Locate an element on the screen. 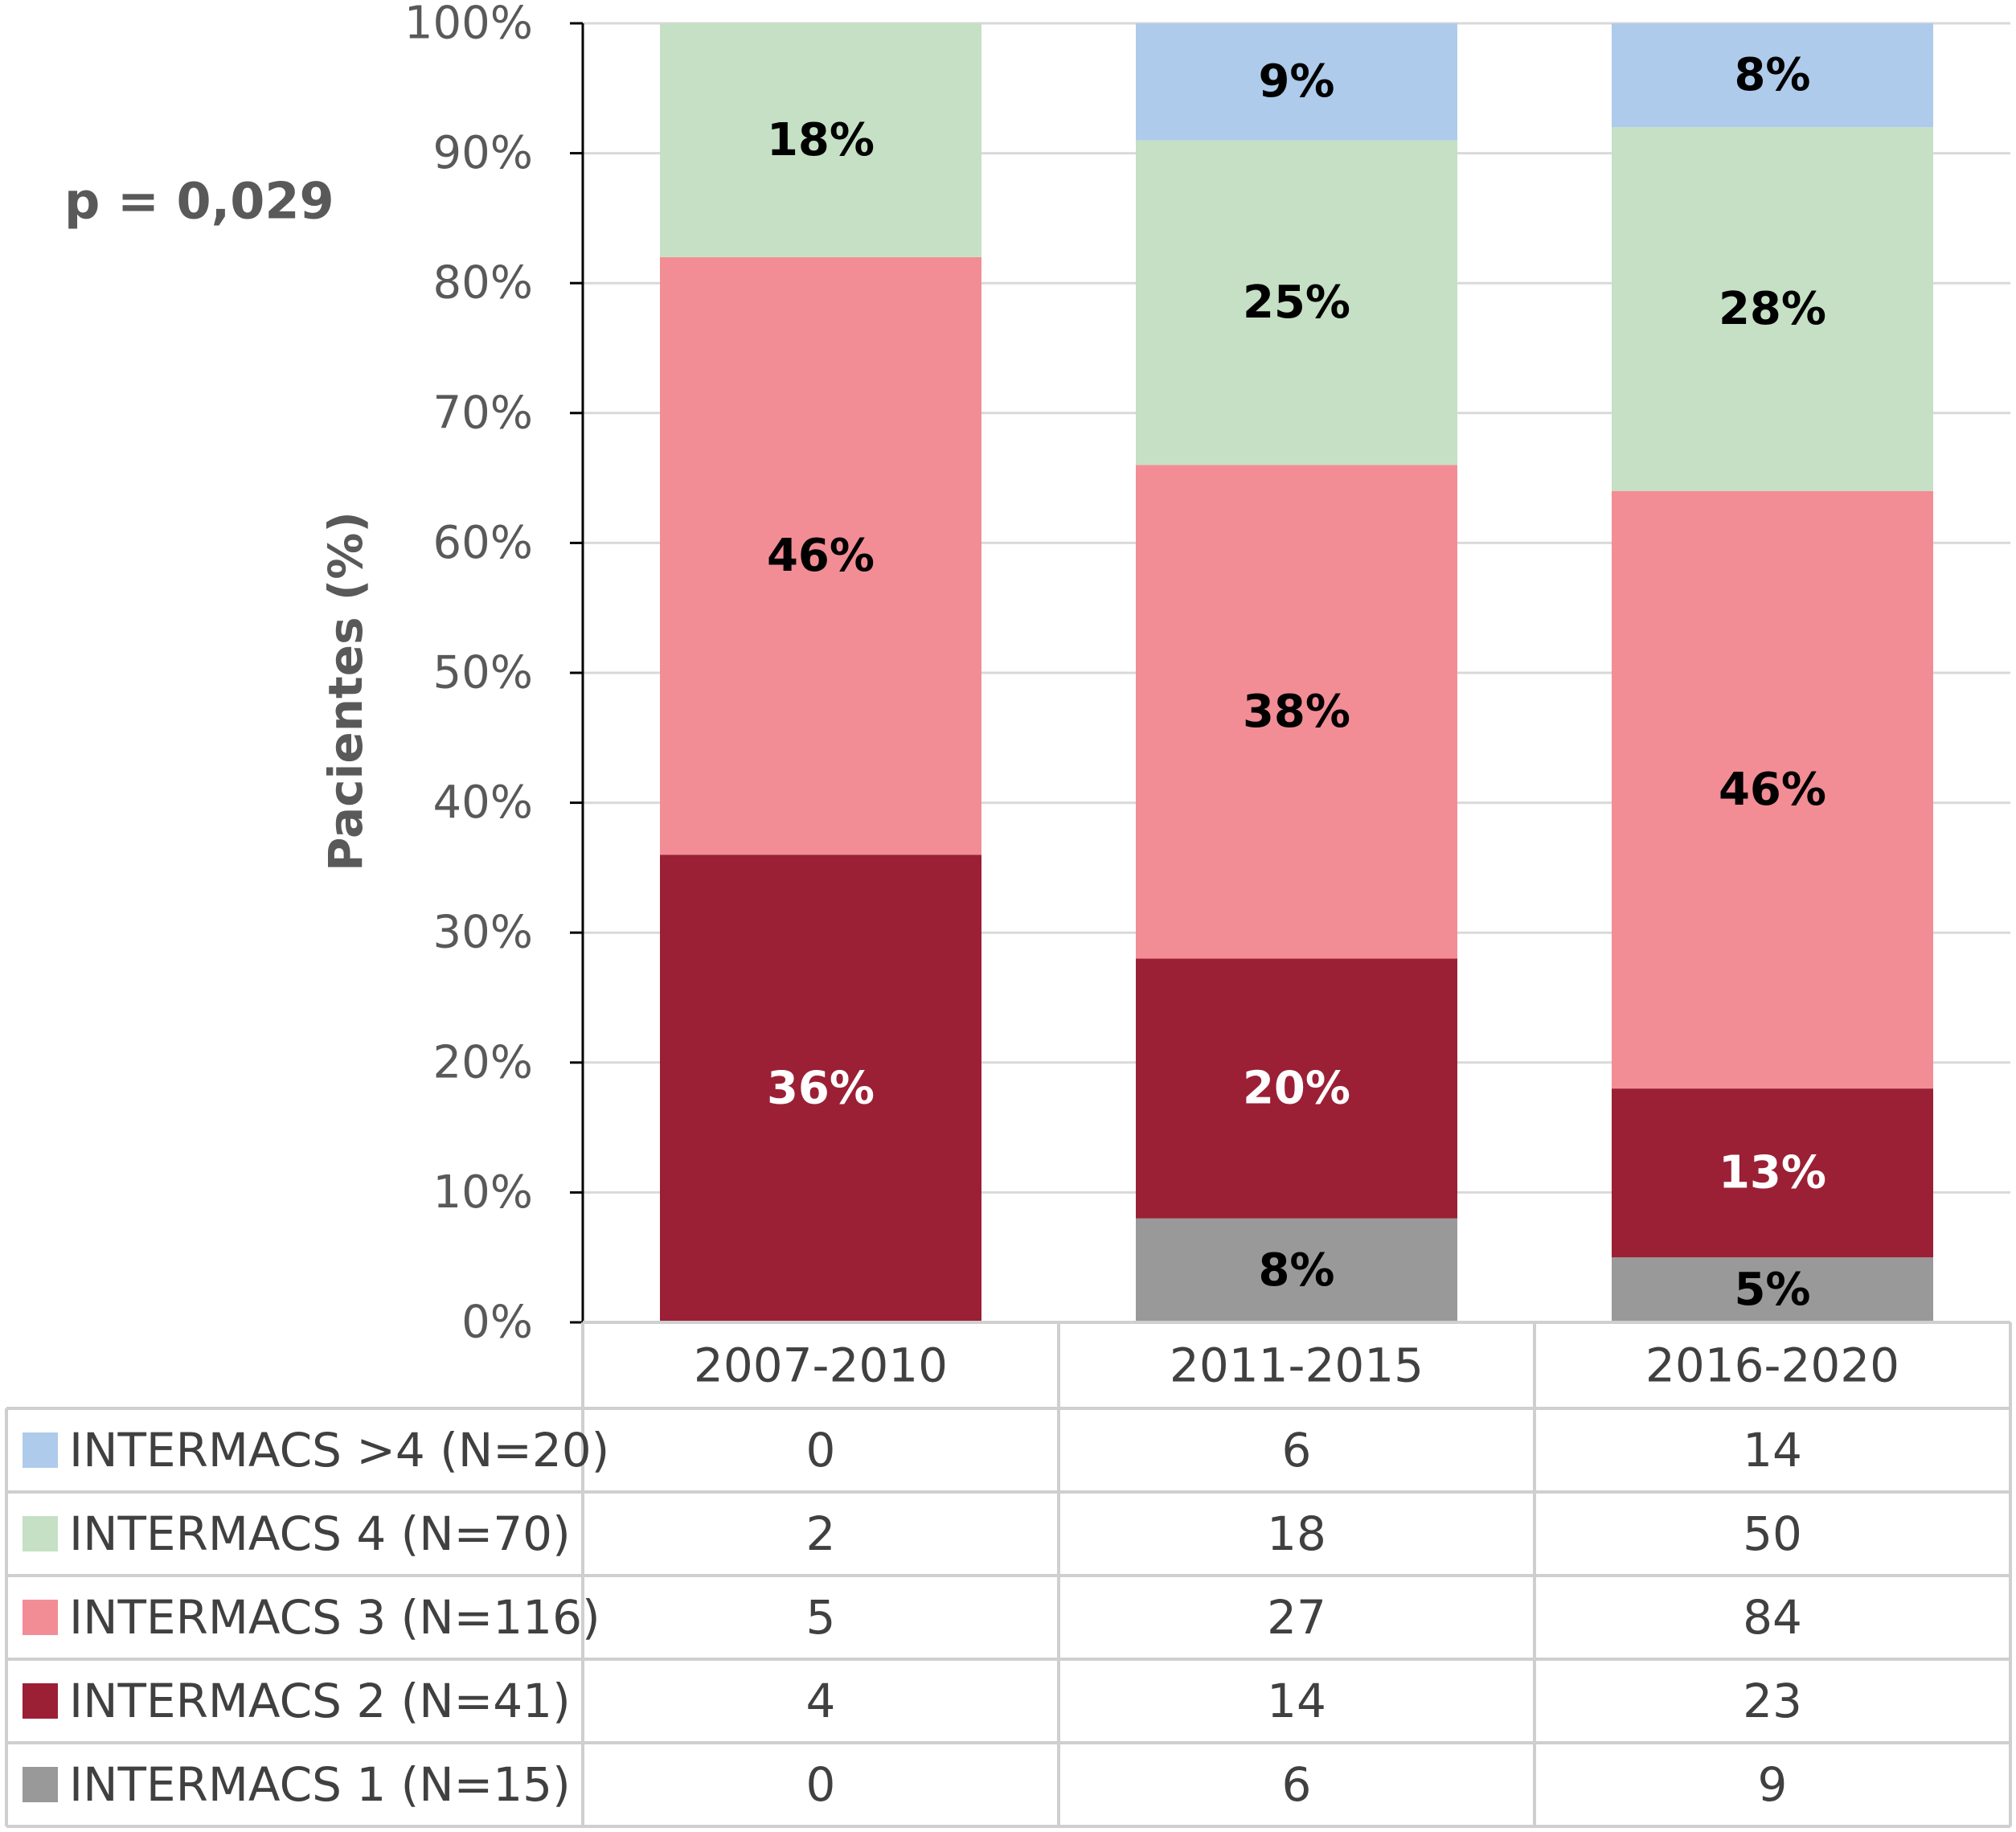 The width and height of the screenshot is (2016, 1832). table-header: 2011-2015 is located at coordinates (1297, 1365).